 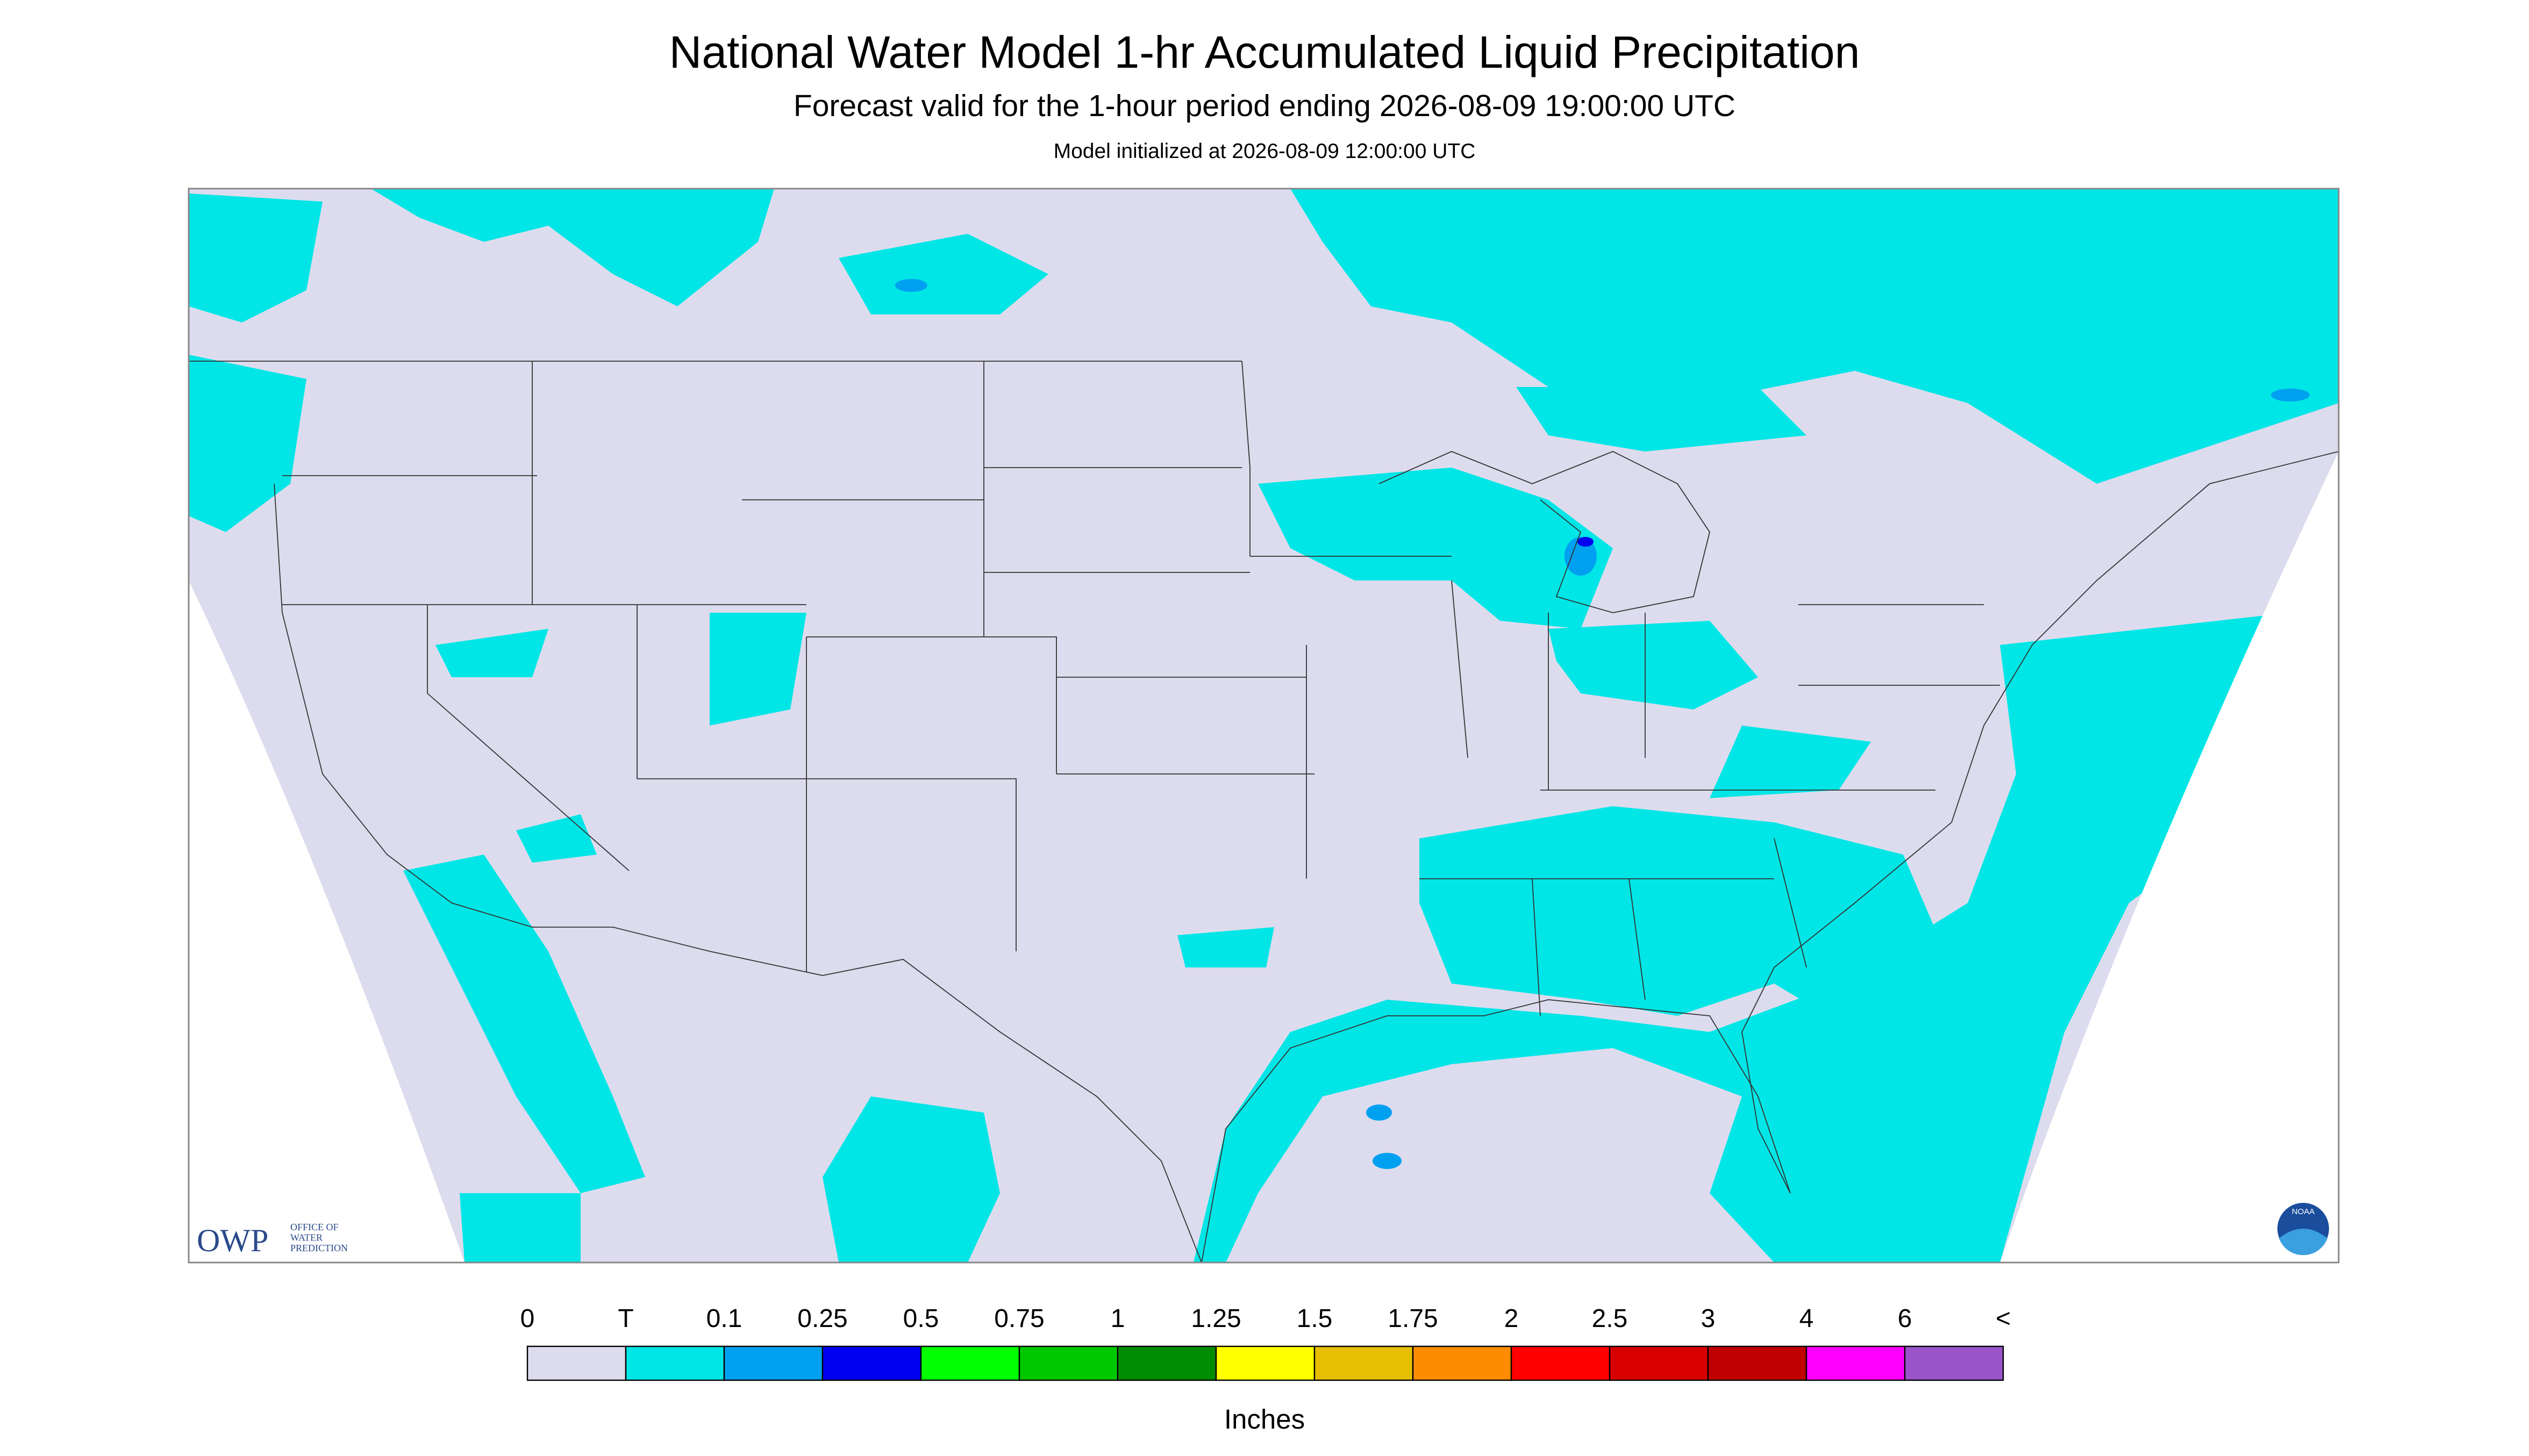 I want to click on owp-logo-line: OFFICE OF, so click(x=314, y=1227).